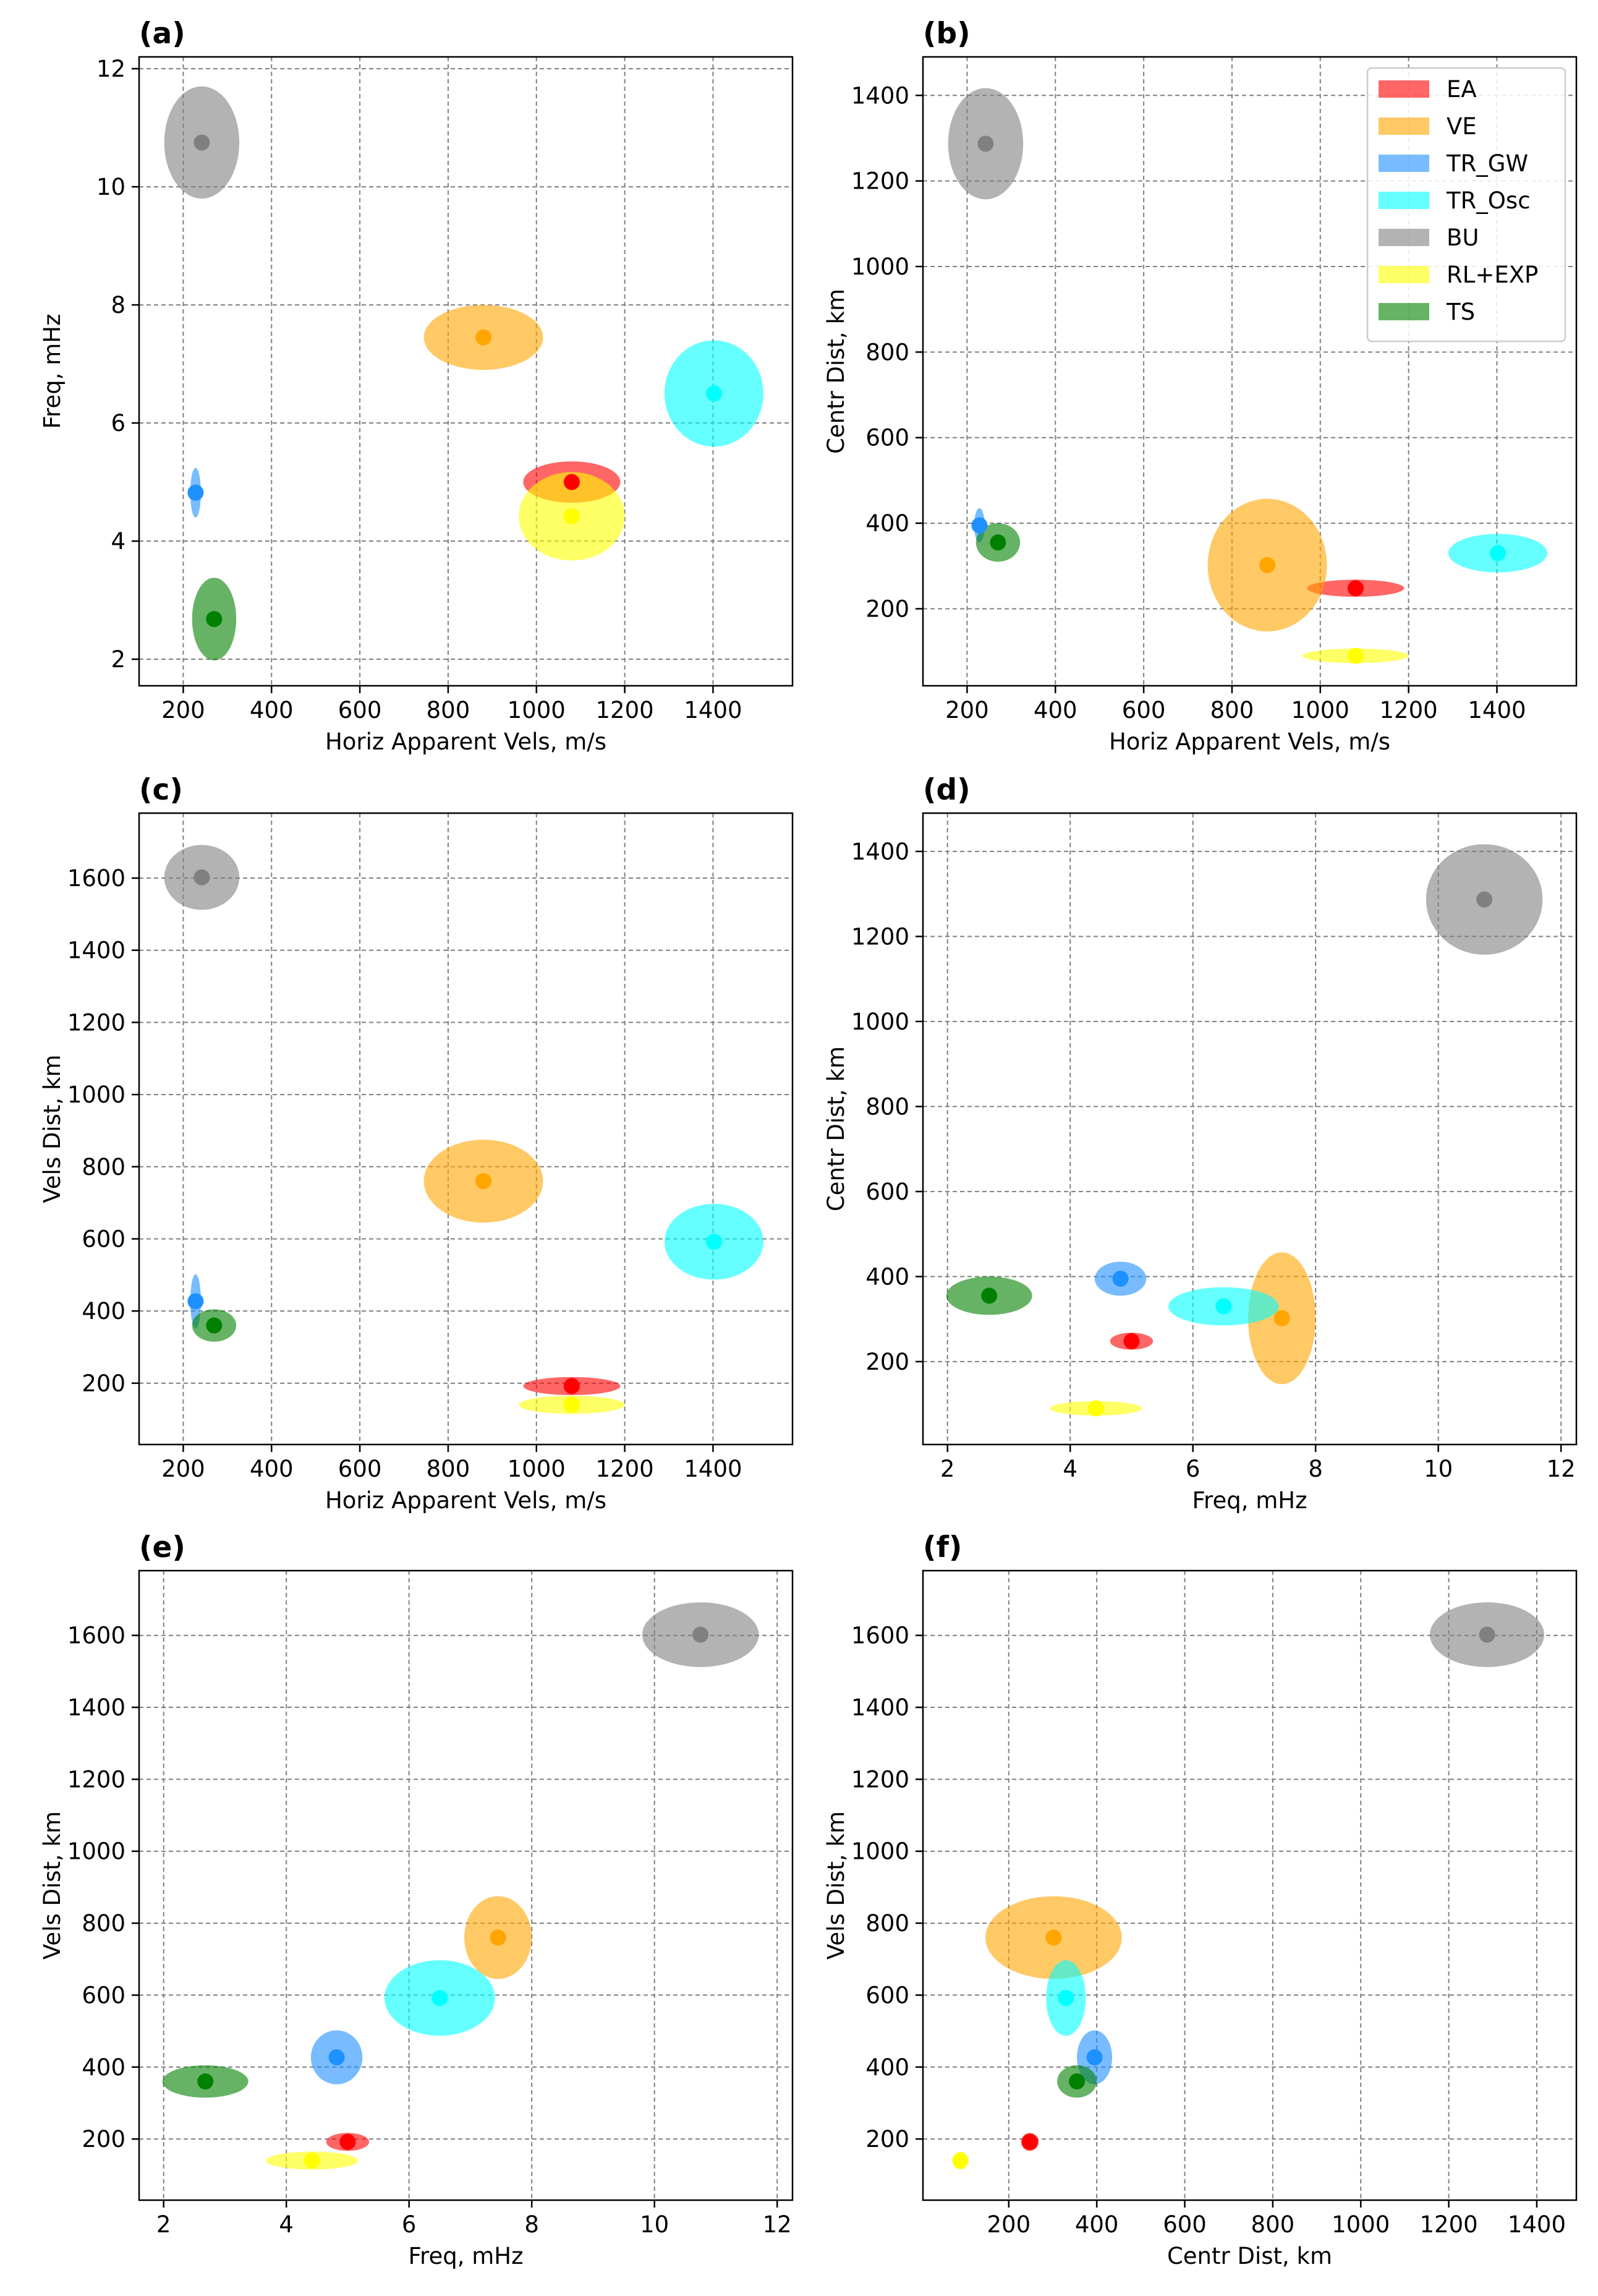 The height and width of the screenshot is (2296, 1598). What do you see at coordinates (947, 34) in the screenshot?
I see `panel-label: (b)` at bounding box center [947, 34].